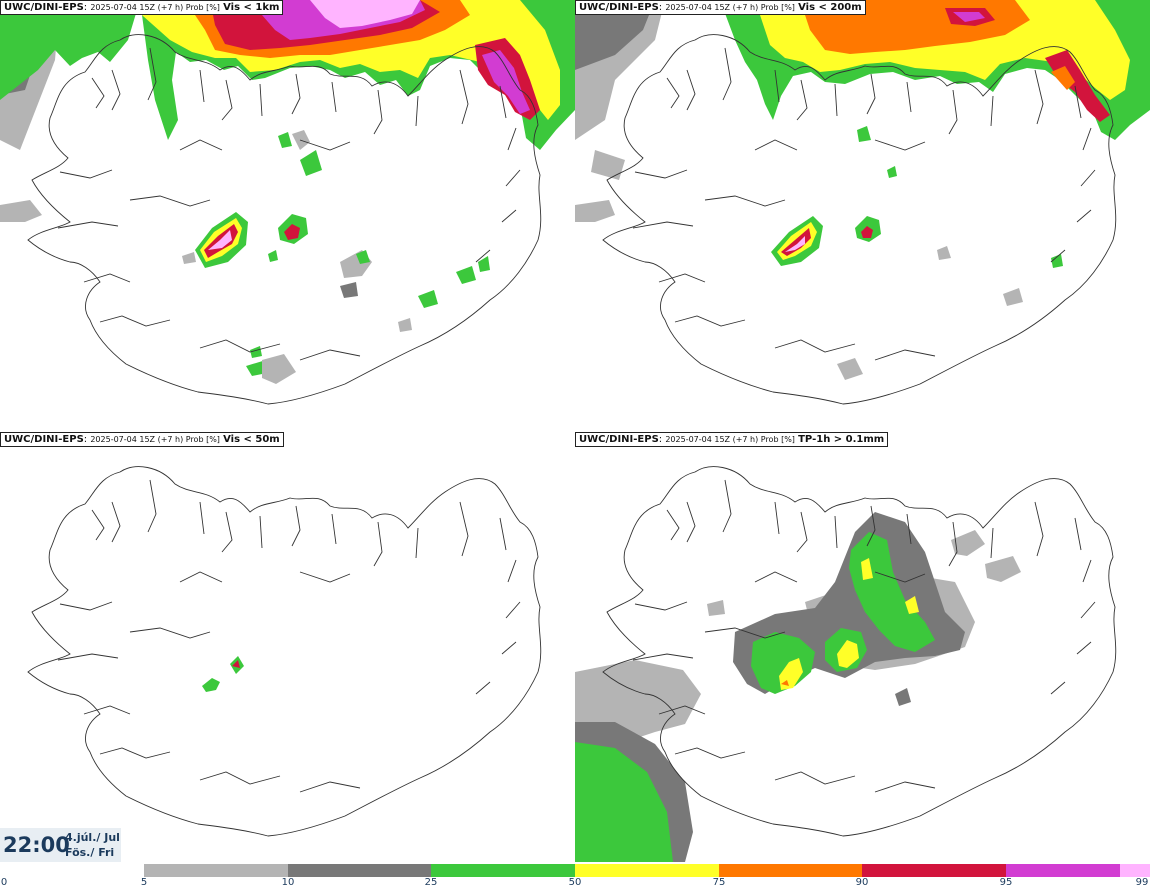  What do you see at coordinates (719, 882) in the screenshot?
I see `colorbar-tick: 75` at bounding box center [719, 882].